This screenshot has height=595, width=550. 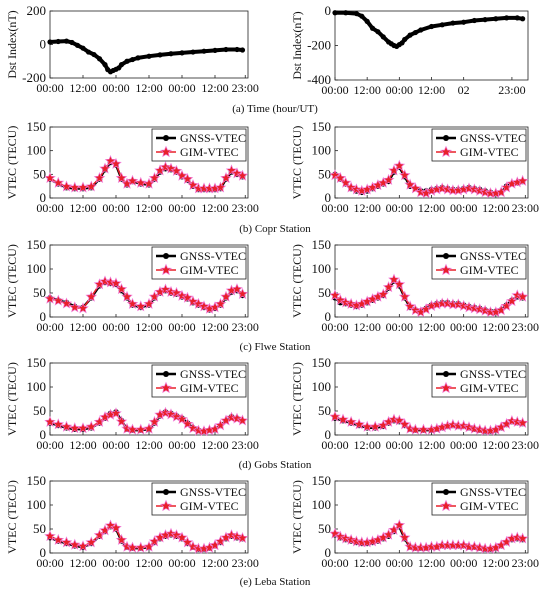 I want to click on y-axis-label: Dst Index(nT), so click(x=12, y=44).